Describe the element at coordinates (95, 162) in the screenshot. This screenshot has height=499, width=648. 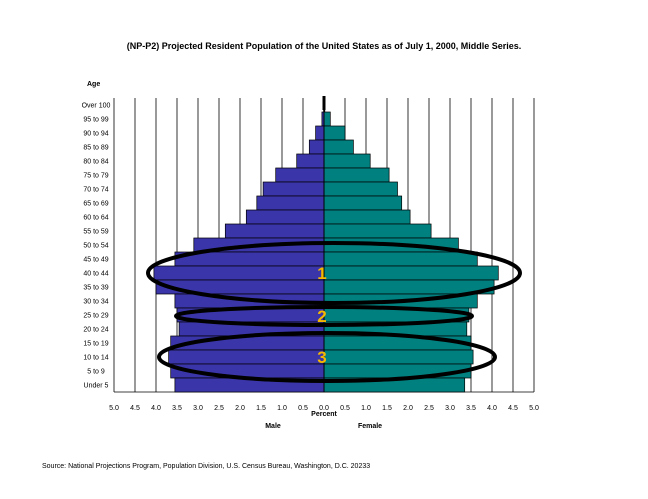
I see `age-label: 80 to 84` at that location.